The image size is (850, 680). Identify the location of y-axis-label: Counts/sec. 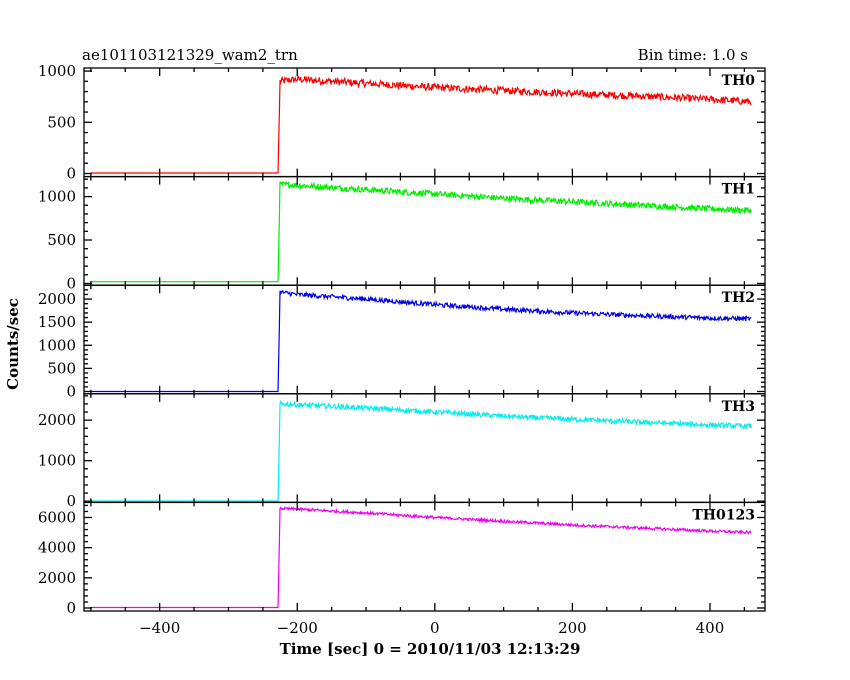
(13, 344).